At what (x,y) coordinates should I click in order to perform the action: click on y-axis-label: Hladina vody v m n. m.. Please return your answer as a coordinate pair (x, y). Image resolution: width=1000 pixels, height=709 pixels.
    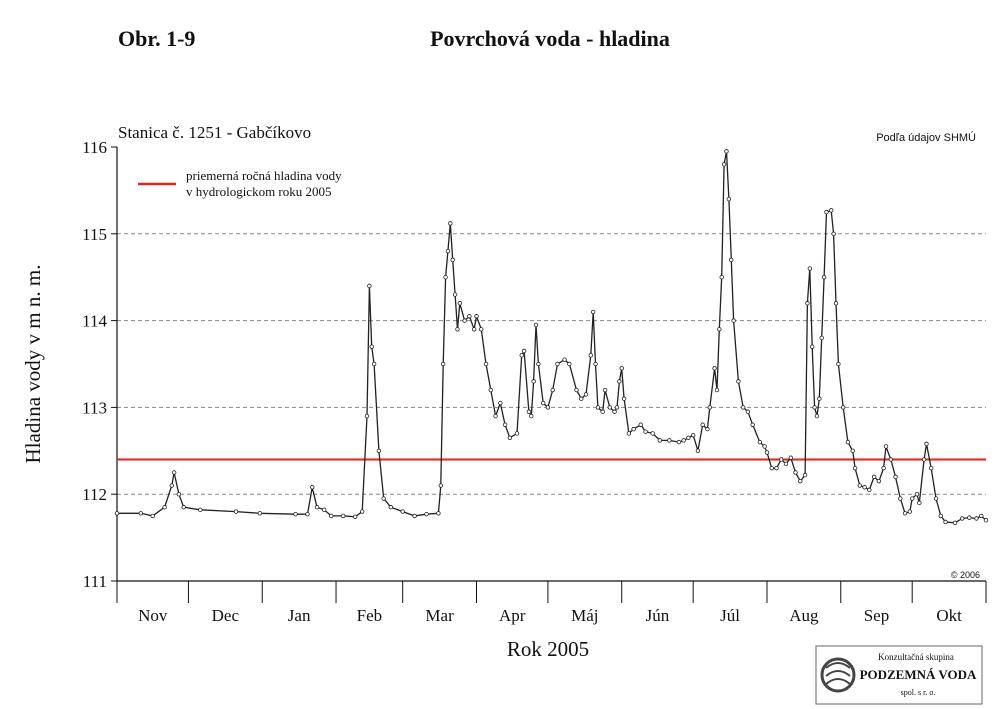
    Looking at the image, I should click on (33, 364).